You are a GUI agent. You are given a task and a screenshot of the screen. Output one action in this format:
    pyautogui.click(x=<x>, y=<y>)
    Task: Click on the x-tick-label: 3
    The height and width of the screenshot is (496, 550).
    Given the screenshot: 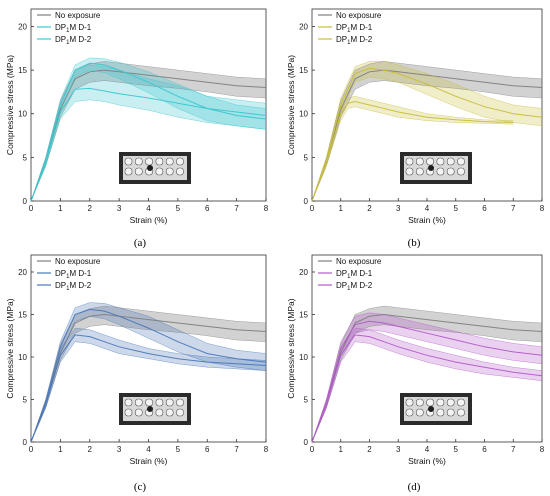 What is the action you would take?
    pyautogui.click(x=119, y=449)
    